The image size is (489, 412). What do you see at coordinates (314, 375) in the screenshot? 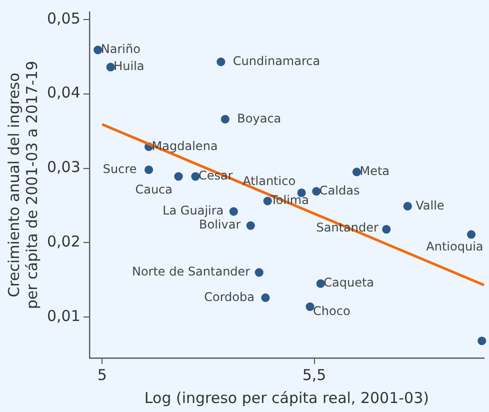
I see `x-tick-label: 5,5` at bounding box center [314, 375].